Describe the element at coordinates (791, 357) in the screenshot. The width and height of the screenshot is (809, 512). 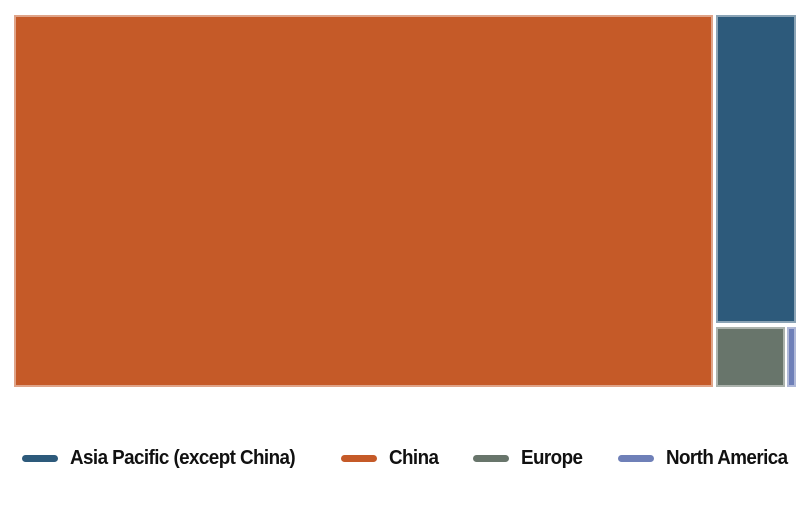
I see `treemap-cell-north-america` at that location.